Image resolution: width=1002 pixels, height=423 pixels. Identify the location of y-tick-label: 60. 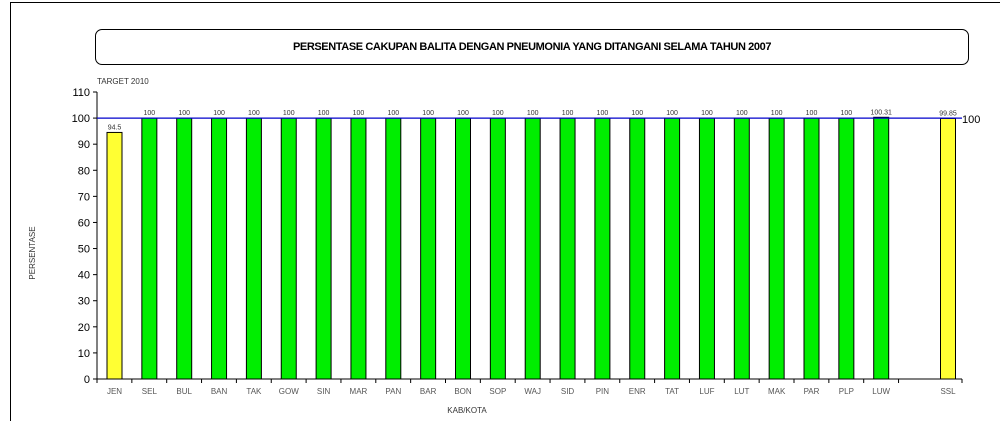
(84, 223).